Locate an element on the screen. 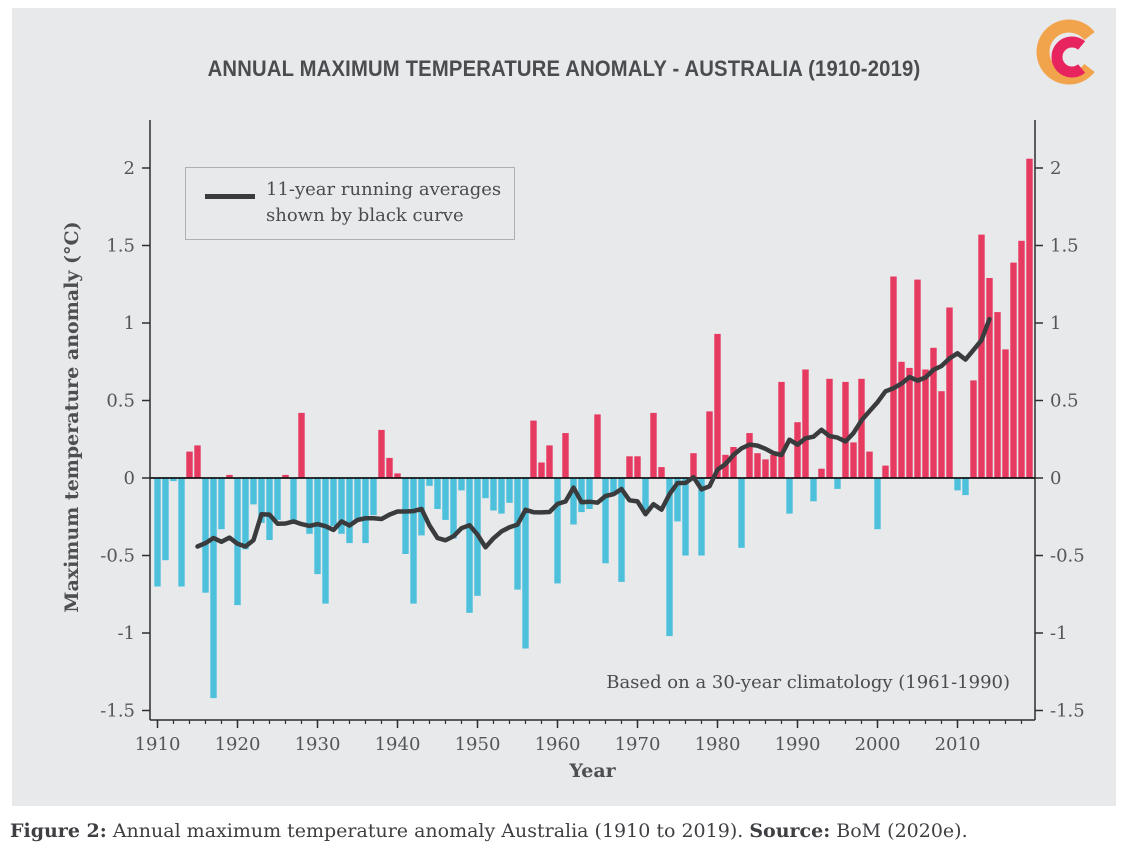  bar-1959 is located at coordinates (549, 461).